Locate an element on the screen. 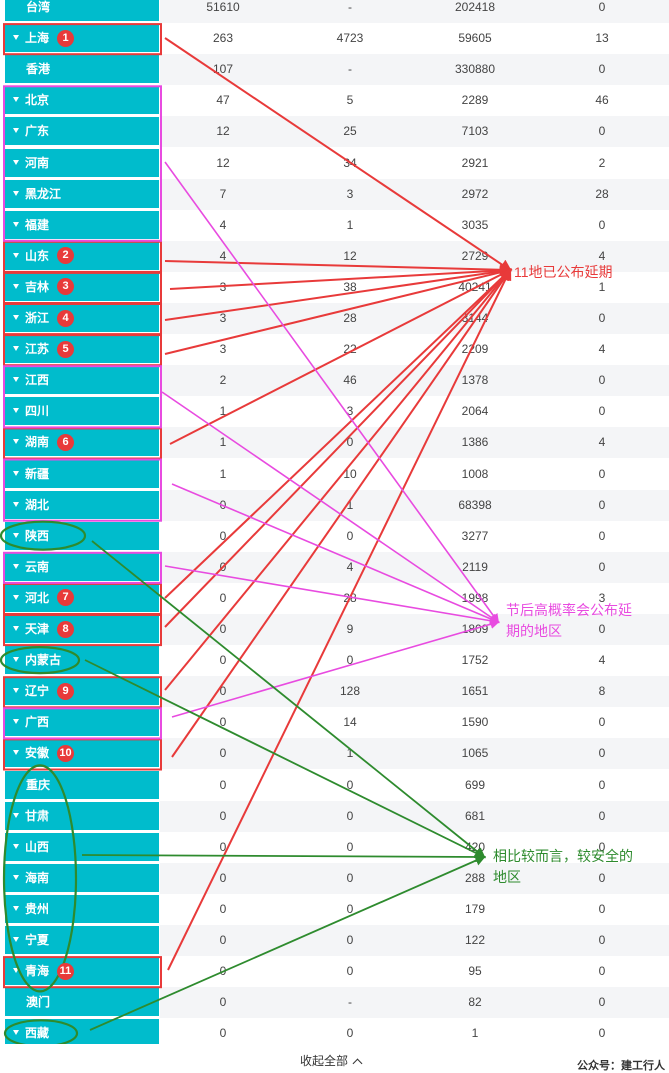 This screenshot has width=669, height=1073. value-cell-1: 0 is located at coordinates (223, 660).